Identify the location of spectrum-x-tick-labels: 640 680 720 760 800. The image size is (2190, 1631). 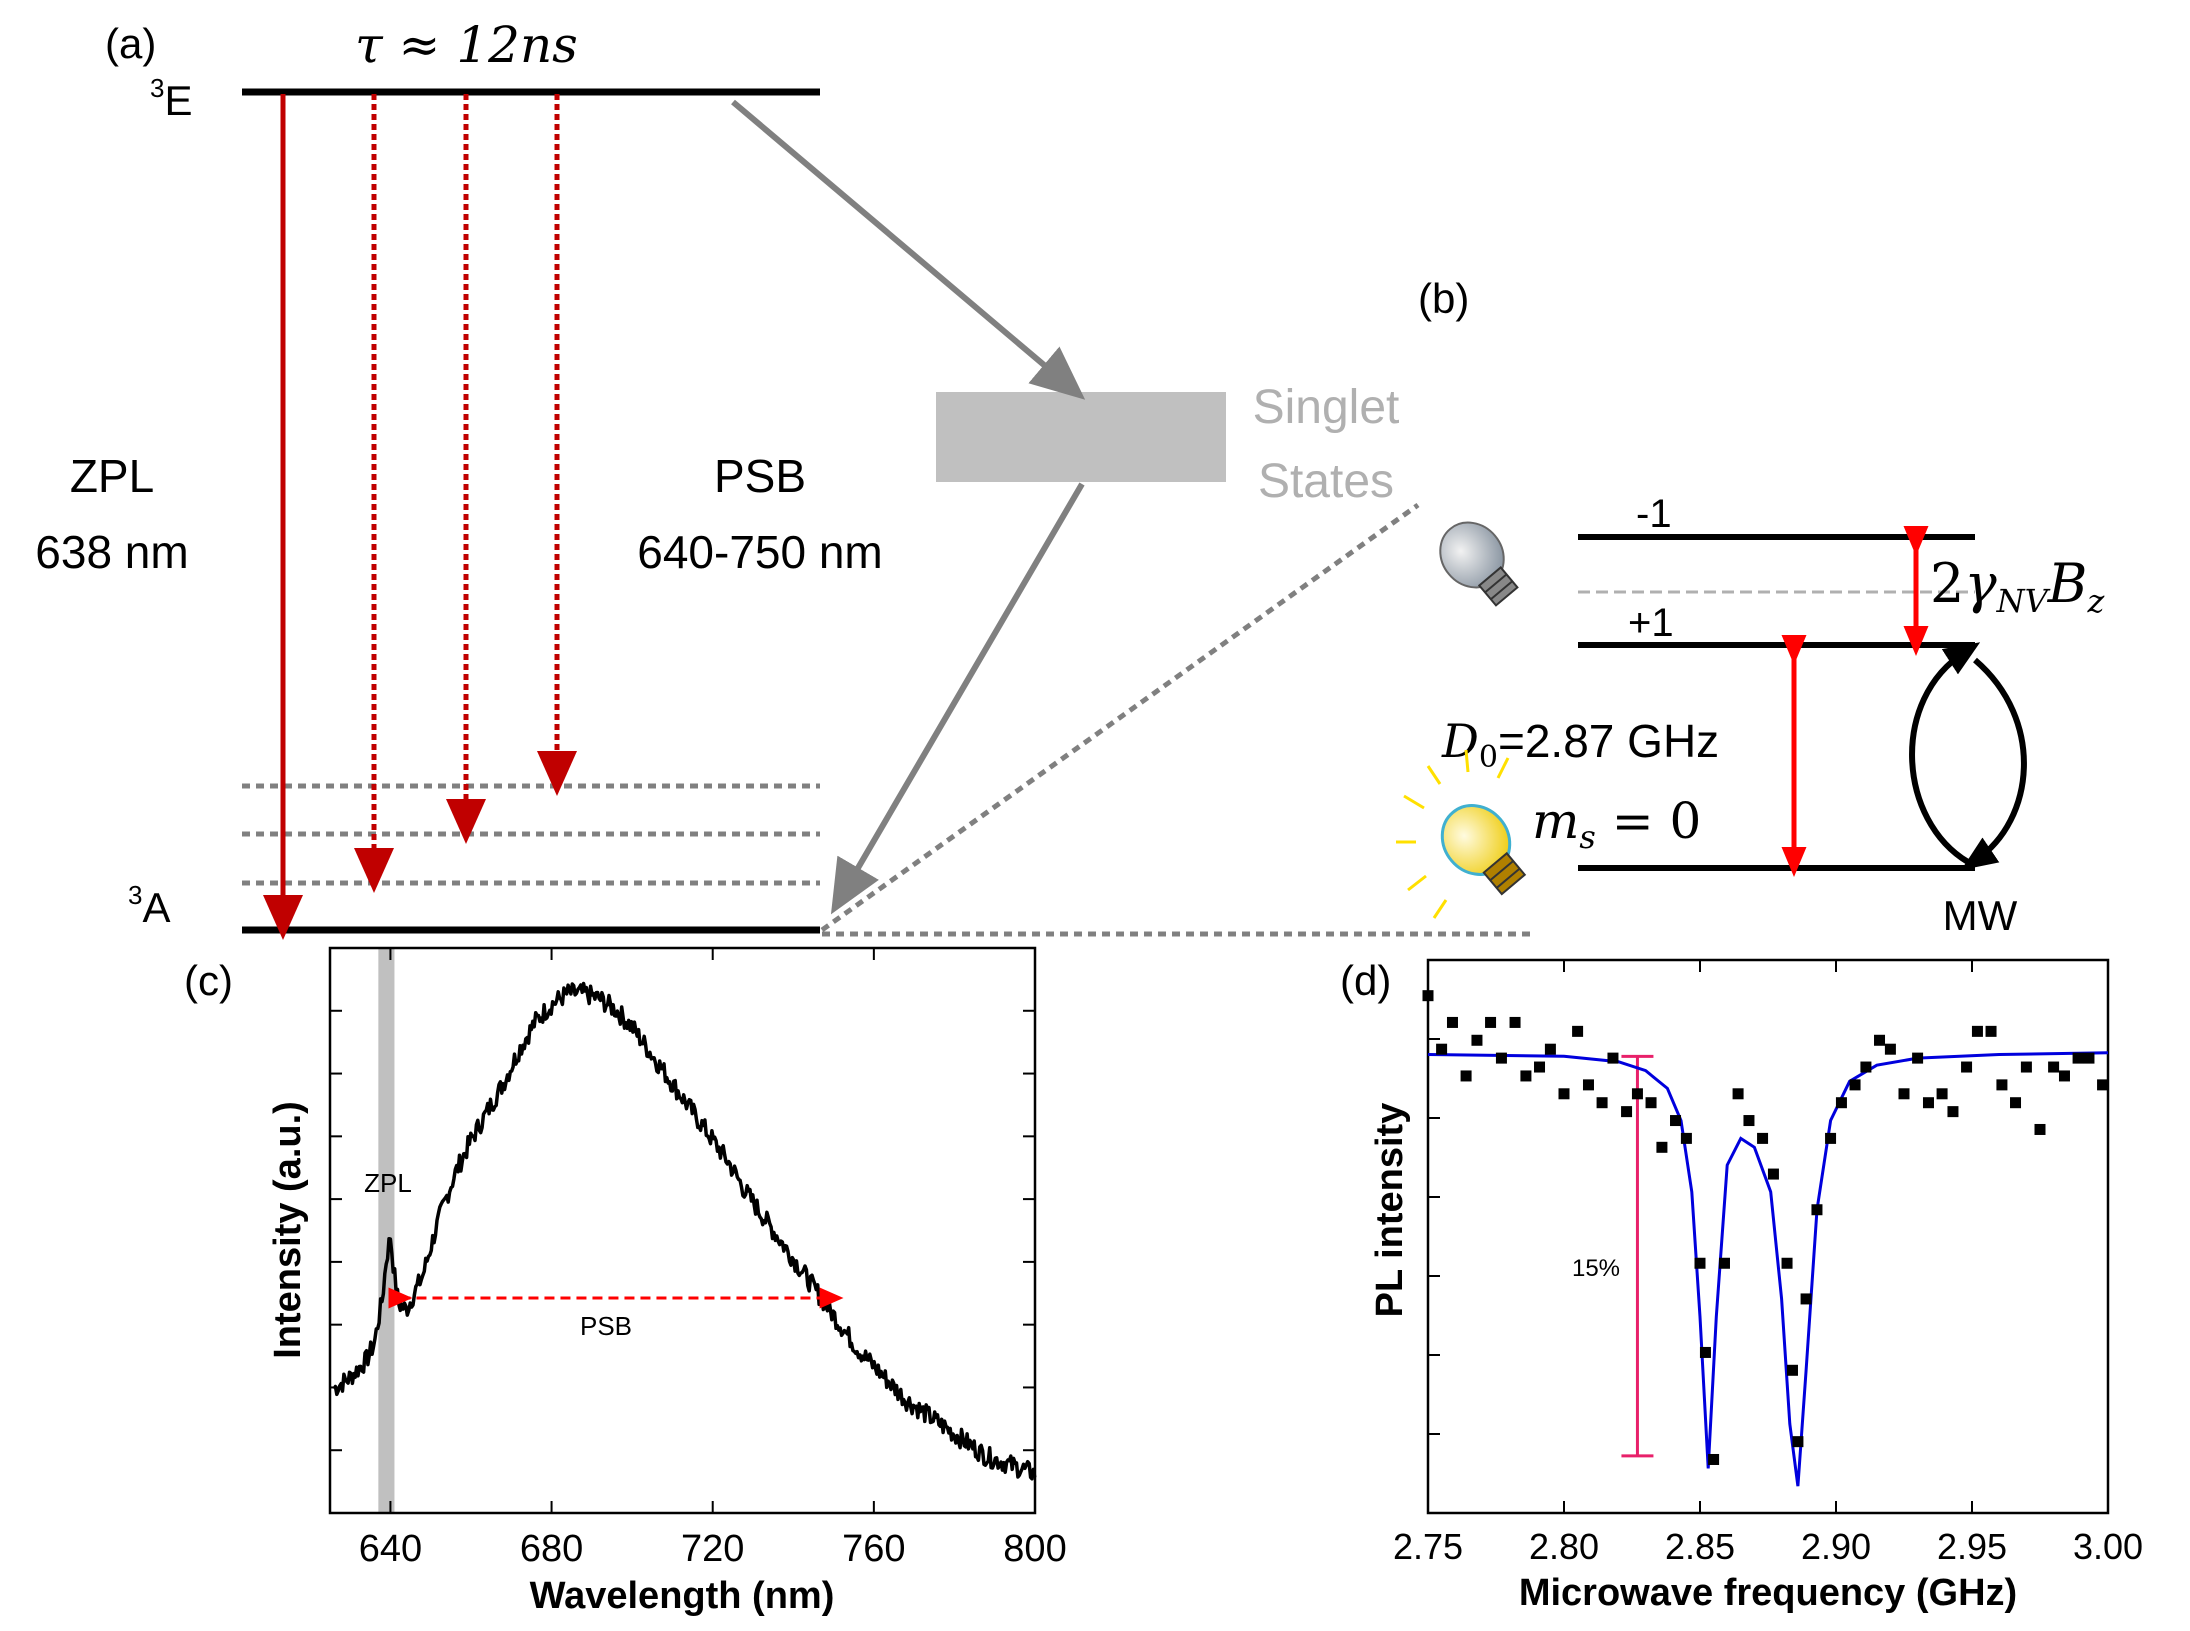
(713, 1549).